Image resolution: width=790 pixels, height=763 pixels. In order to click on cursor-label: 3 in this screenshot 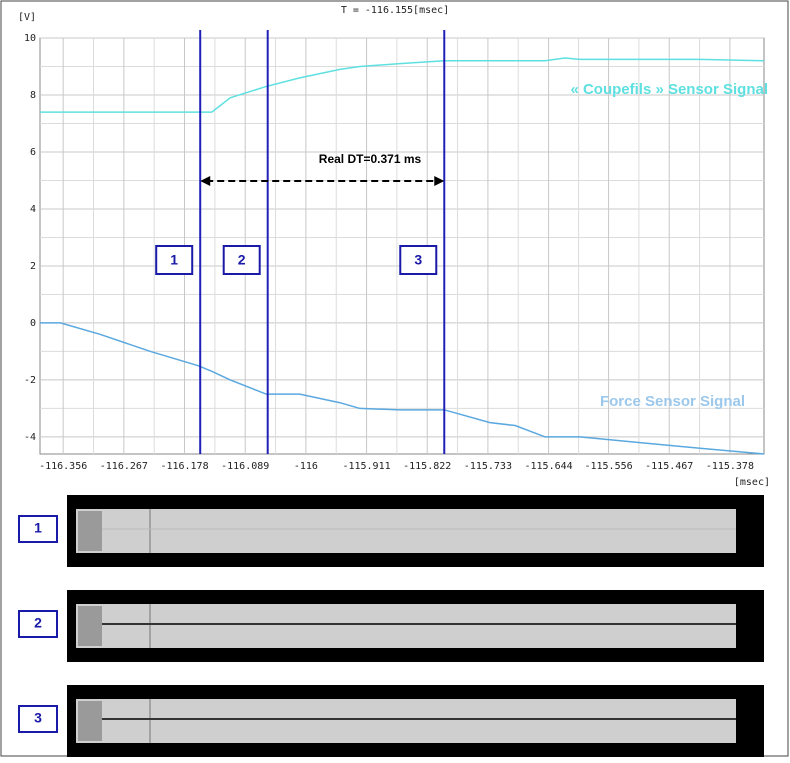, I will do `click(418, 260)`.